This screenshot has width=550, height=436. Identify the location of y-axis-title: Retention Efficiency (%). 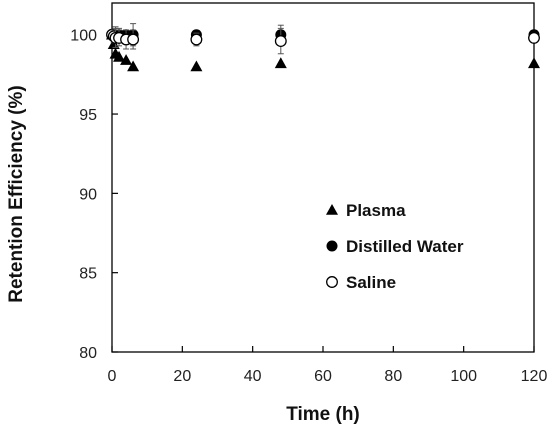
(16, 193).